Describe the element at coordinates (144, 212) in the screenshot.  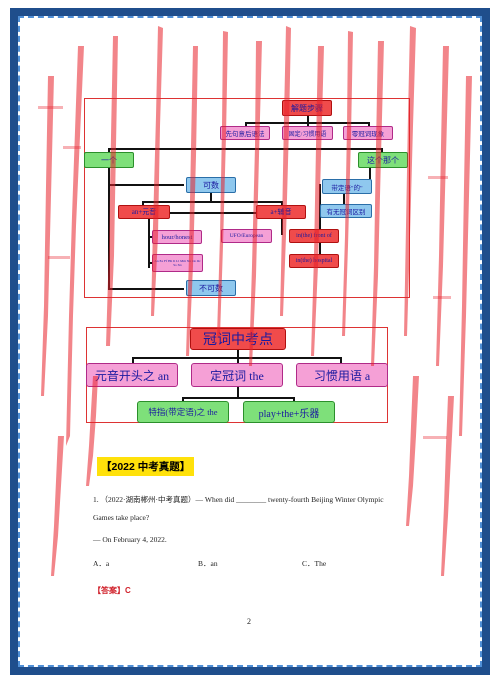
I see `flow-an-vowel: an+元音` at that location.